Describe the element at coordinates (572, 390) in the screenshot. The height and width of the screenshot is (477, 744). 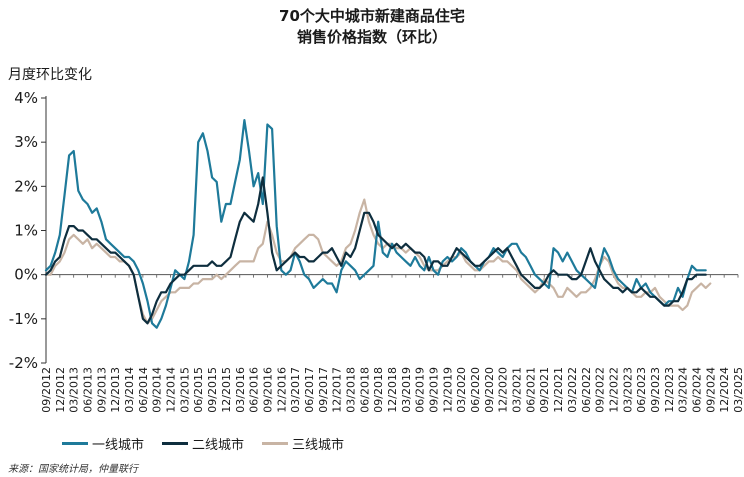
I see `x-tick-label: 03/2022` at that location.